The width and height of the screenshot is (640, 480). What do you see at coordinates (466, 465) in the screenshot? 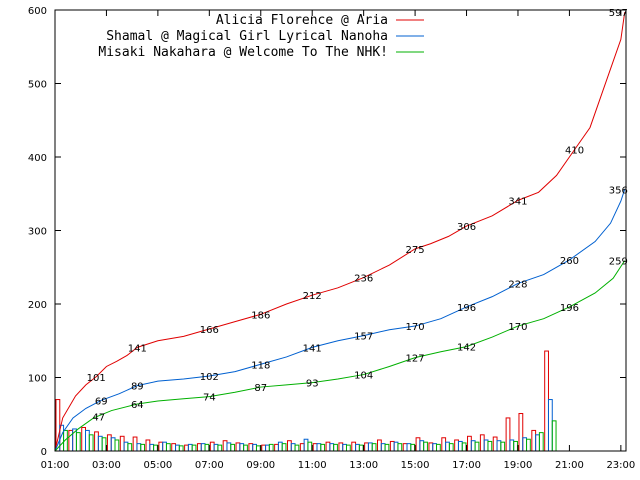
I see `x-tick-label: 17:00` at bounding box center [466, 465].